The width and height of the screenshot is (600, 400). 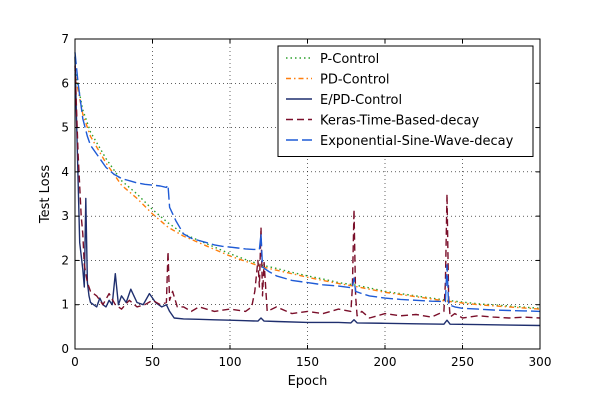 I want to click on x-axis-label: Epoch, so click(x=308, y=381).